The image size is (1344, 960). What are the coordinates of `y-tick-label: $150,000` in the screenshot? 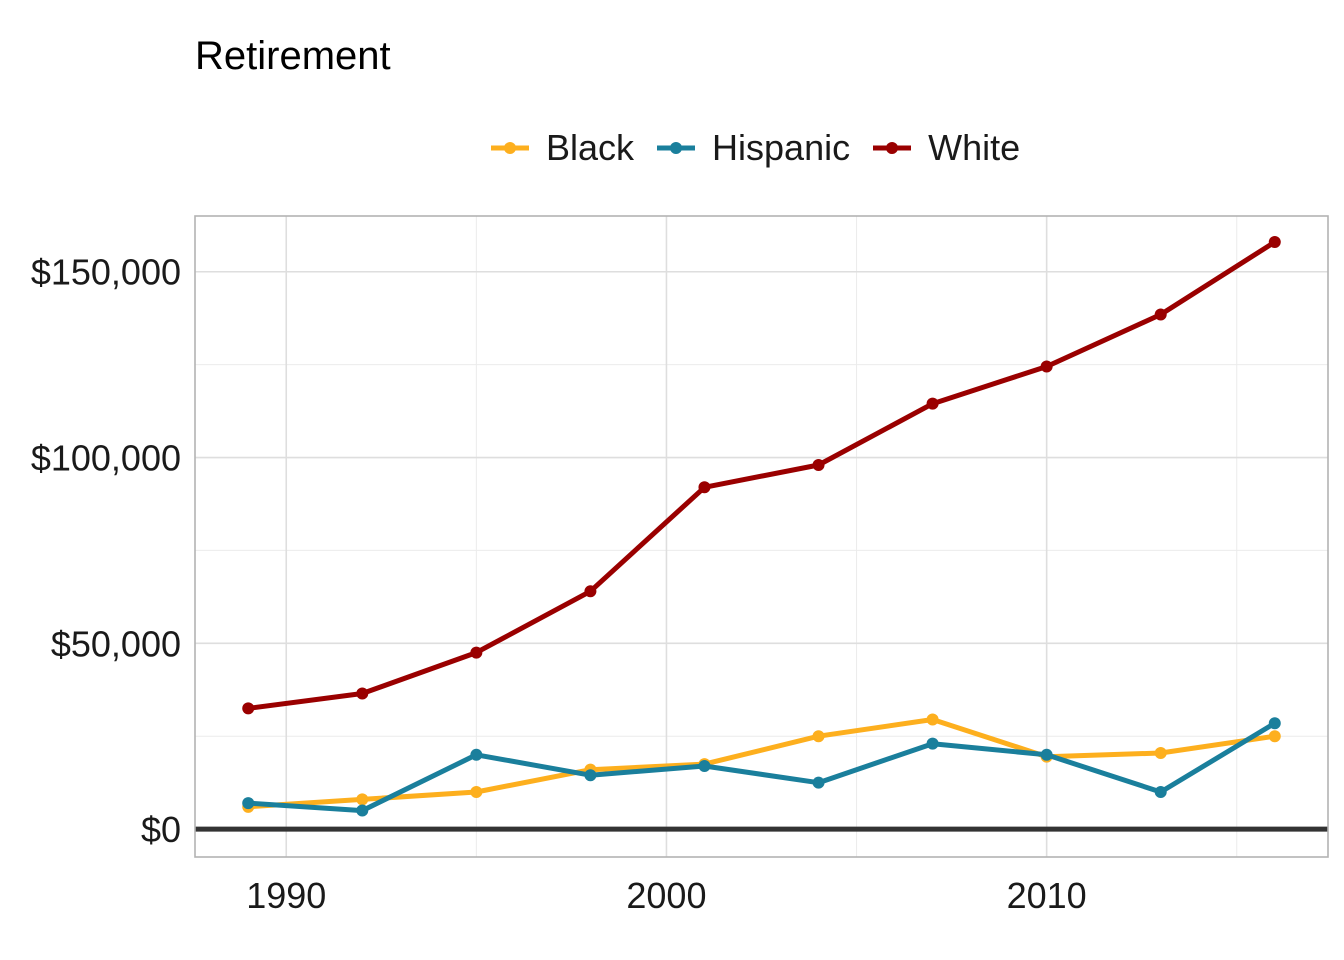 It's located at (106, 272).